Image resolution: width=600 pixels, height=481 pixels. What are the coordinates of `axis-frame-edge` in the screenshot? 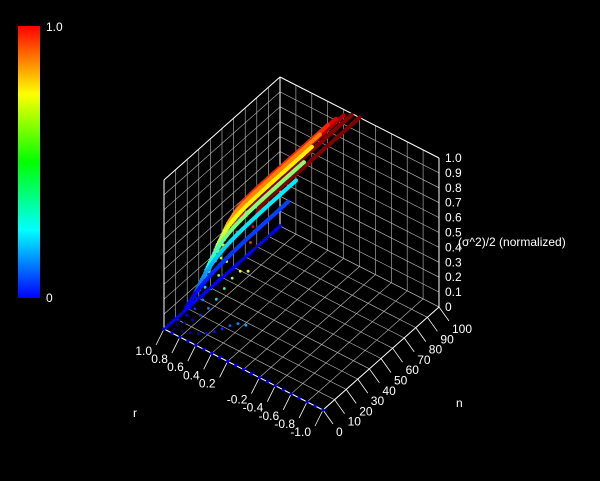 It's located at (222, 128).